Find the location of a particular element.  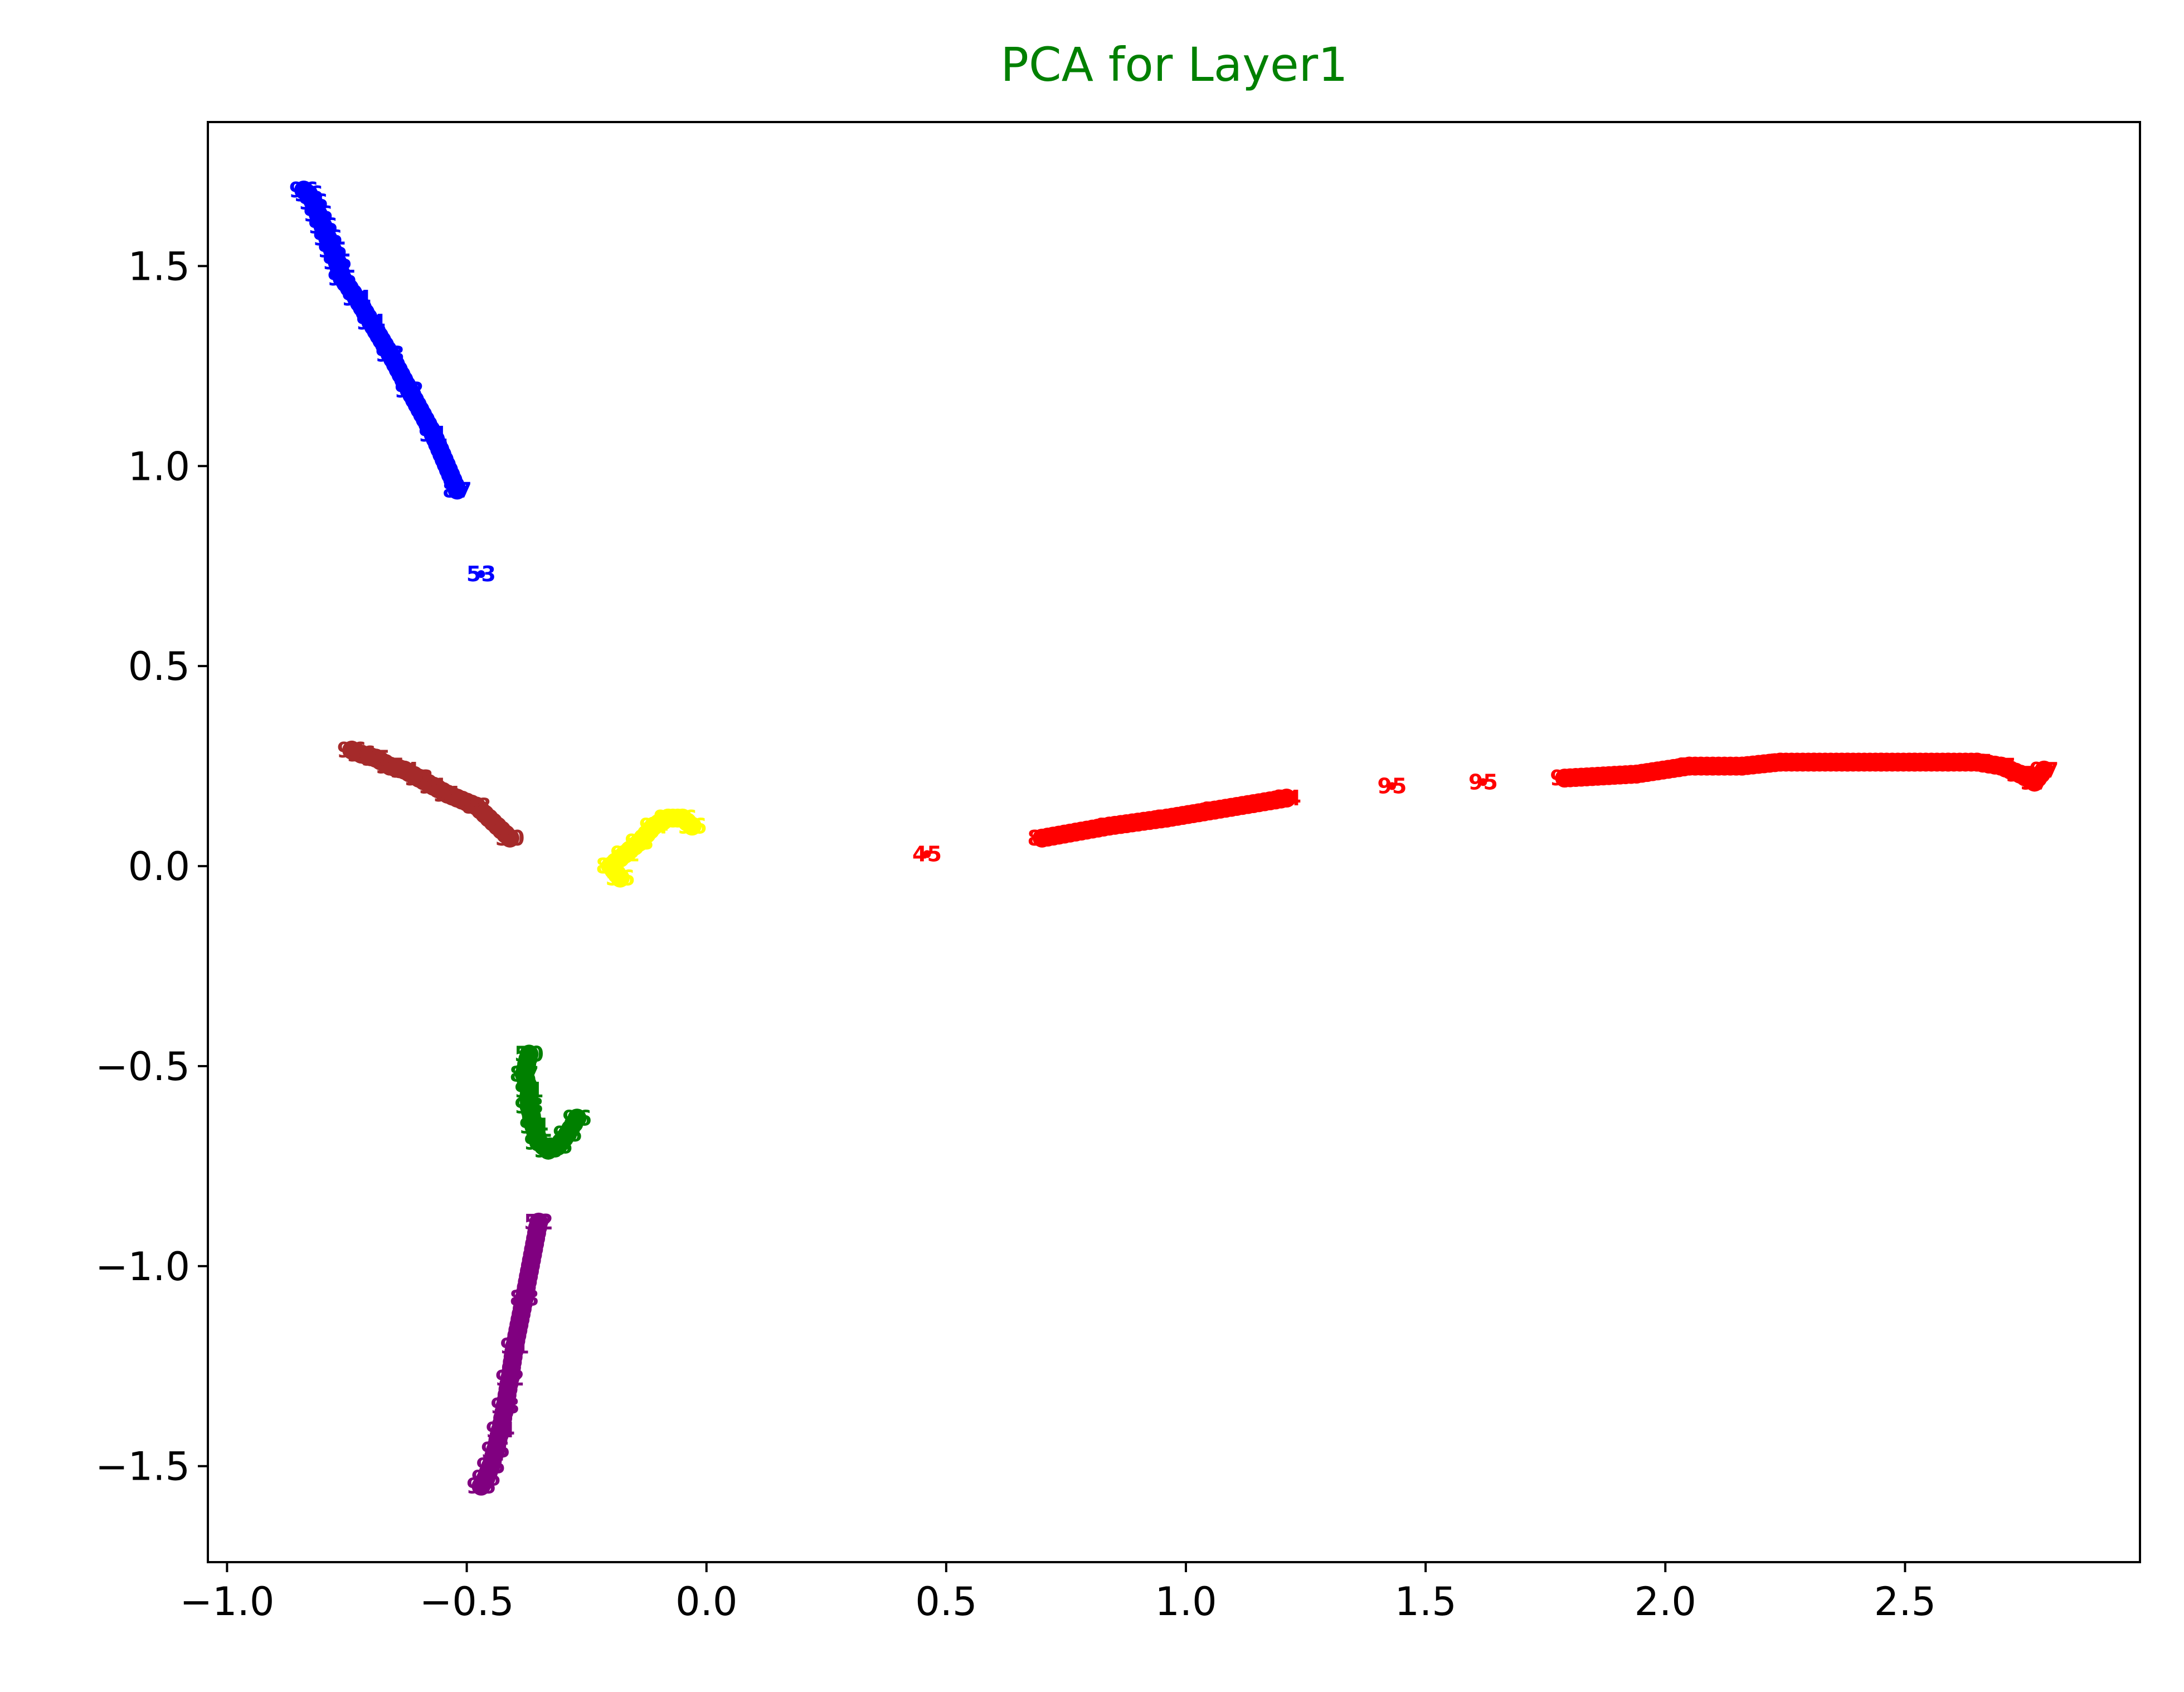

point-label: 52 is located at coordinates (539, 1222).